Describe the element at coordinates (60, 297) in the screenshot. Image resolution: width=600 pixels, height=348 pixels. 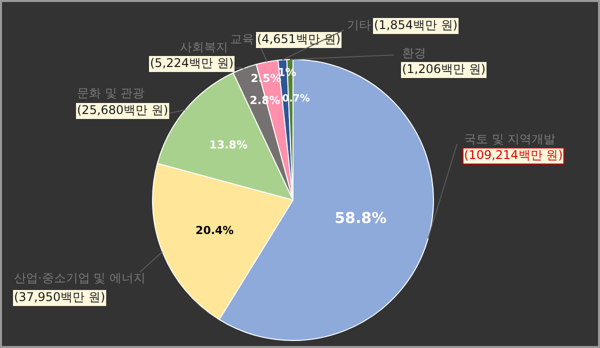
I see `text: (37,950백만 원)` at that location.